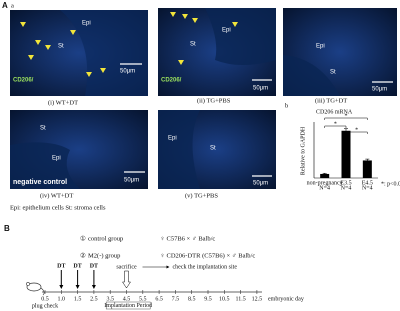 This screenshot has width=400, height=311. I want to click on panel-label: b, so click(286, 105).